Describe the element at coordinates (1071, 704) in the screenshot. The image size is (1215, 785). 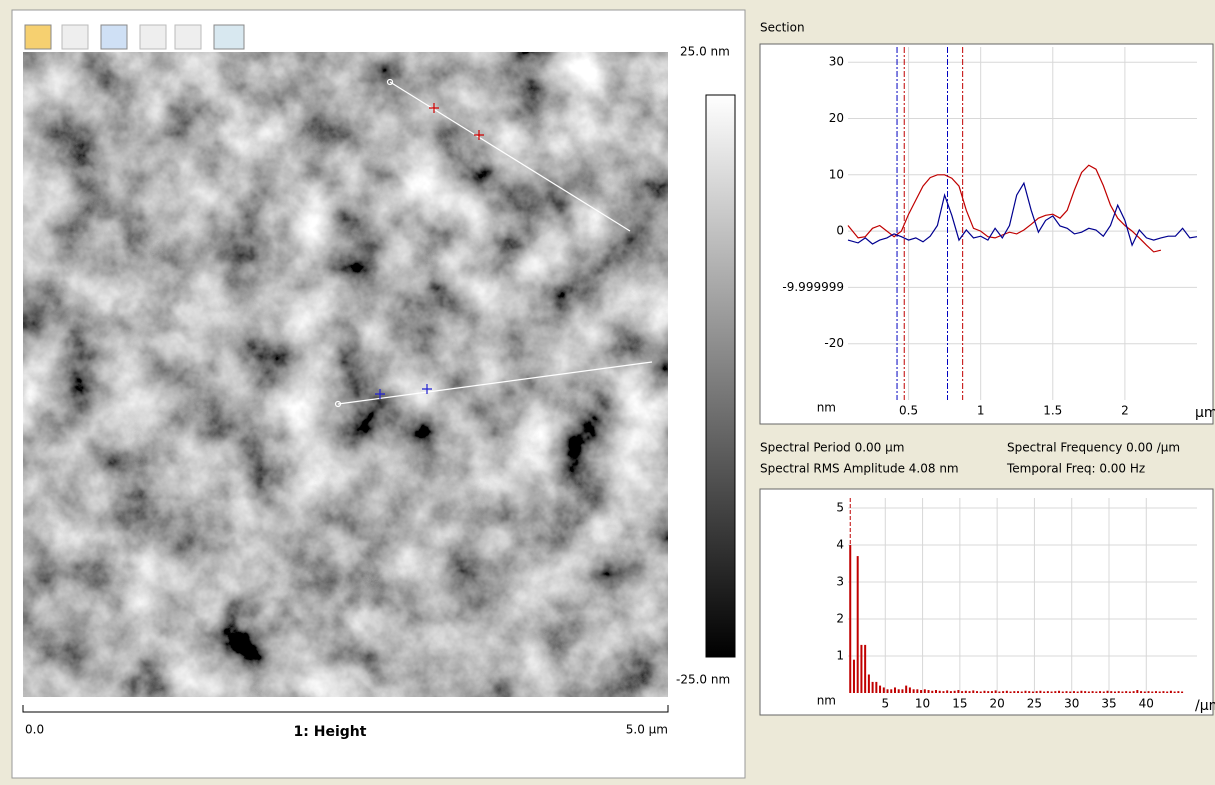
I see `x-tick-label: 30` at that location.